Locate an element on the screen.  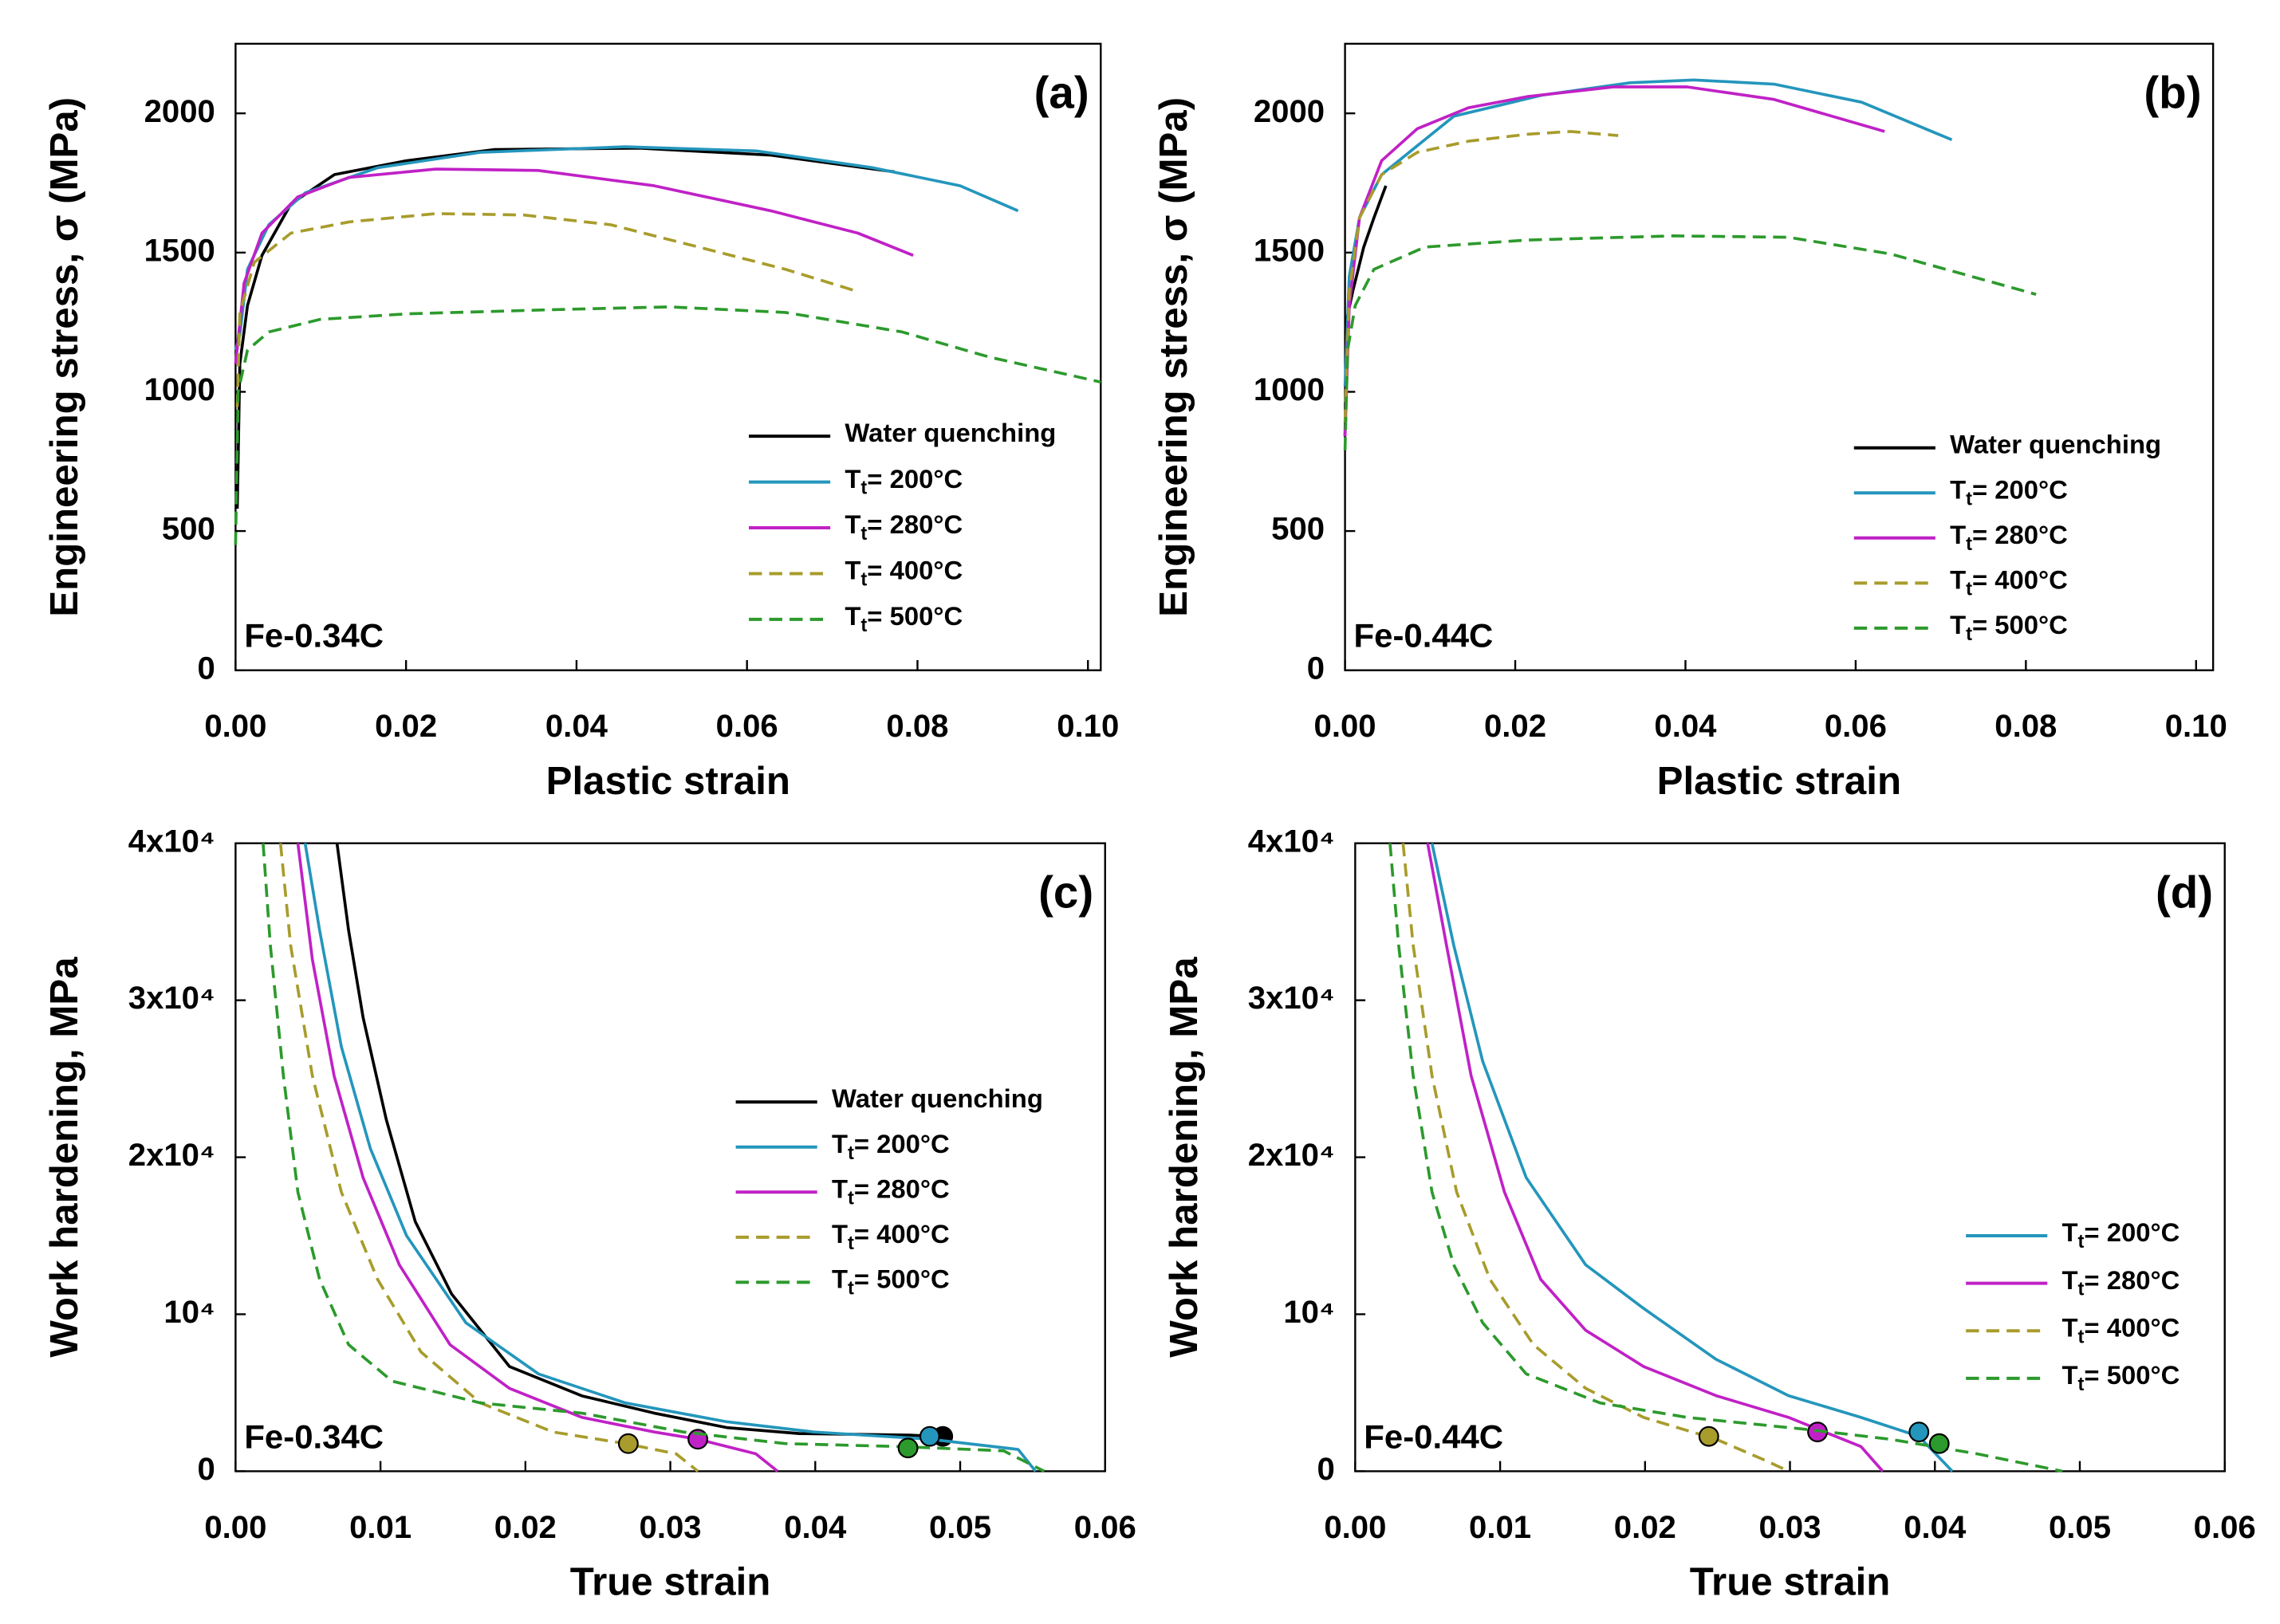
y-tick-label: 3x10⁴ is located at coordinates (1292, 999).